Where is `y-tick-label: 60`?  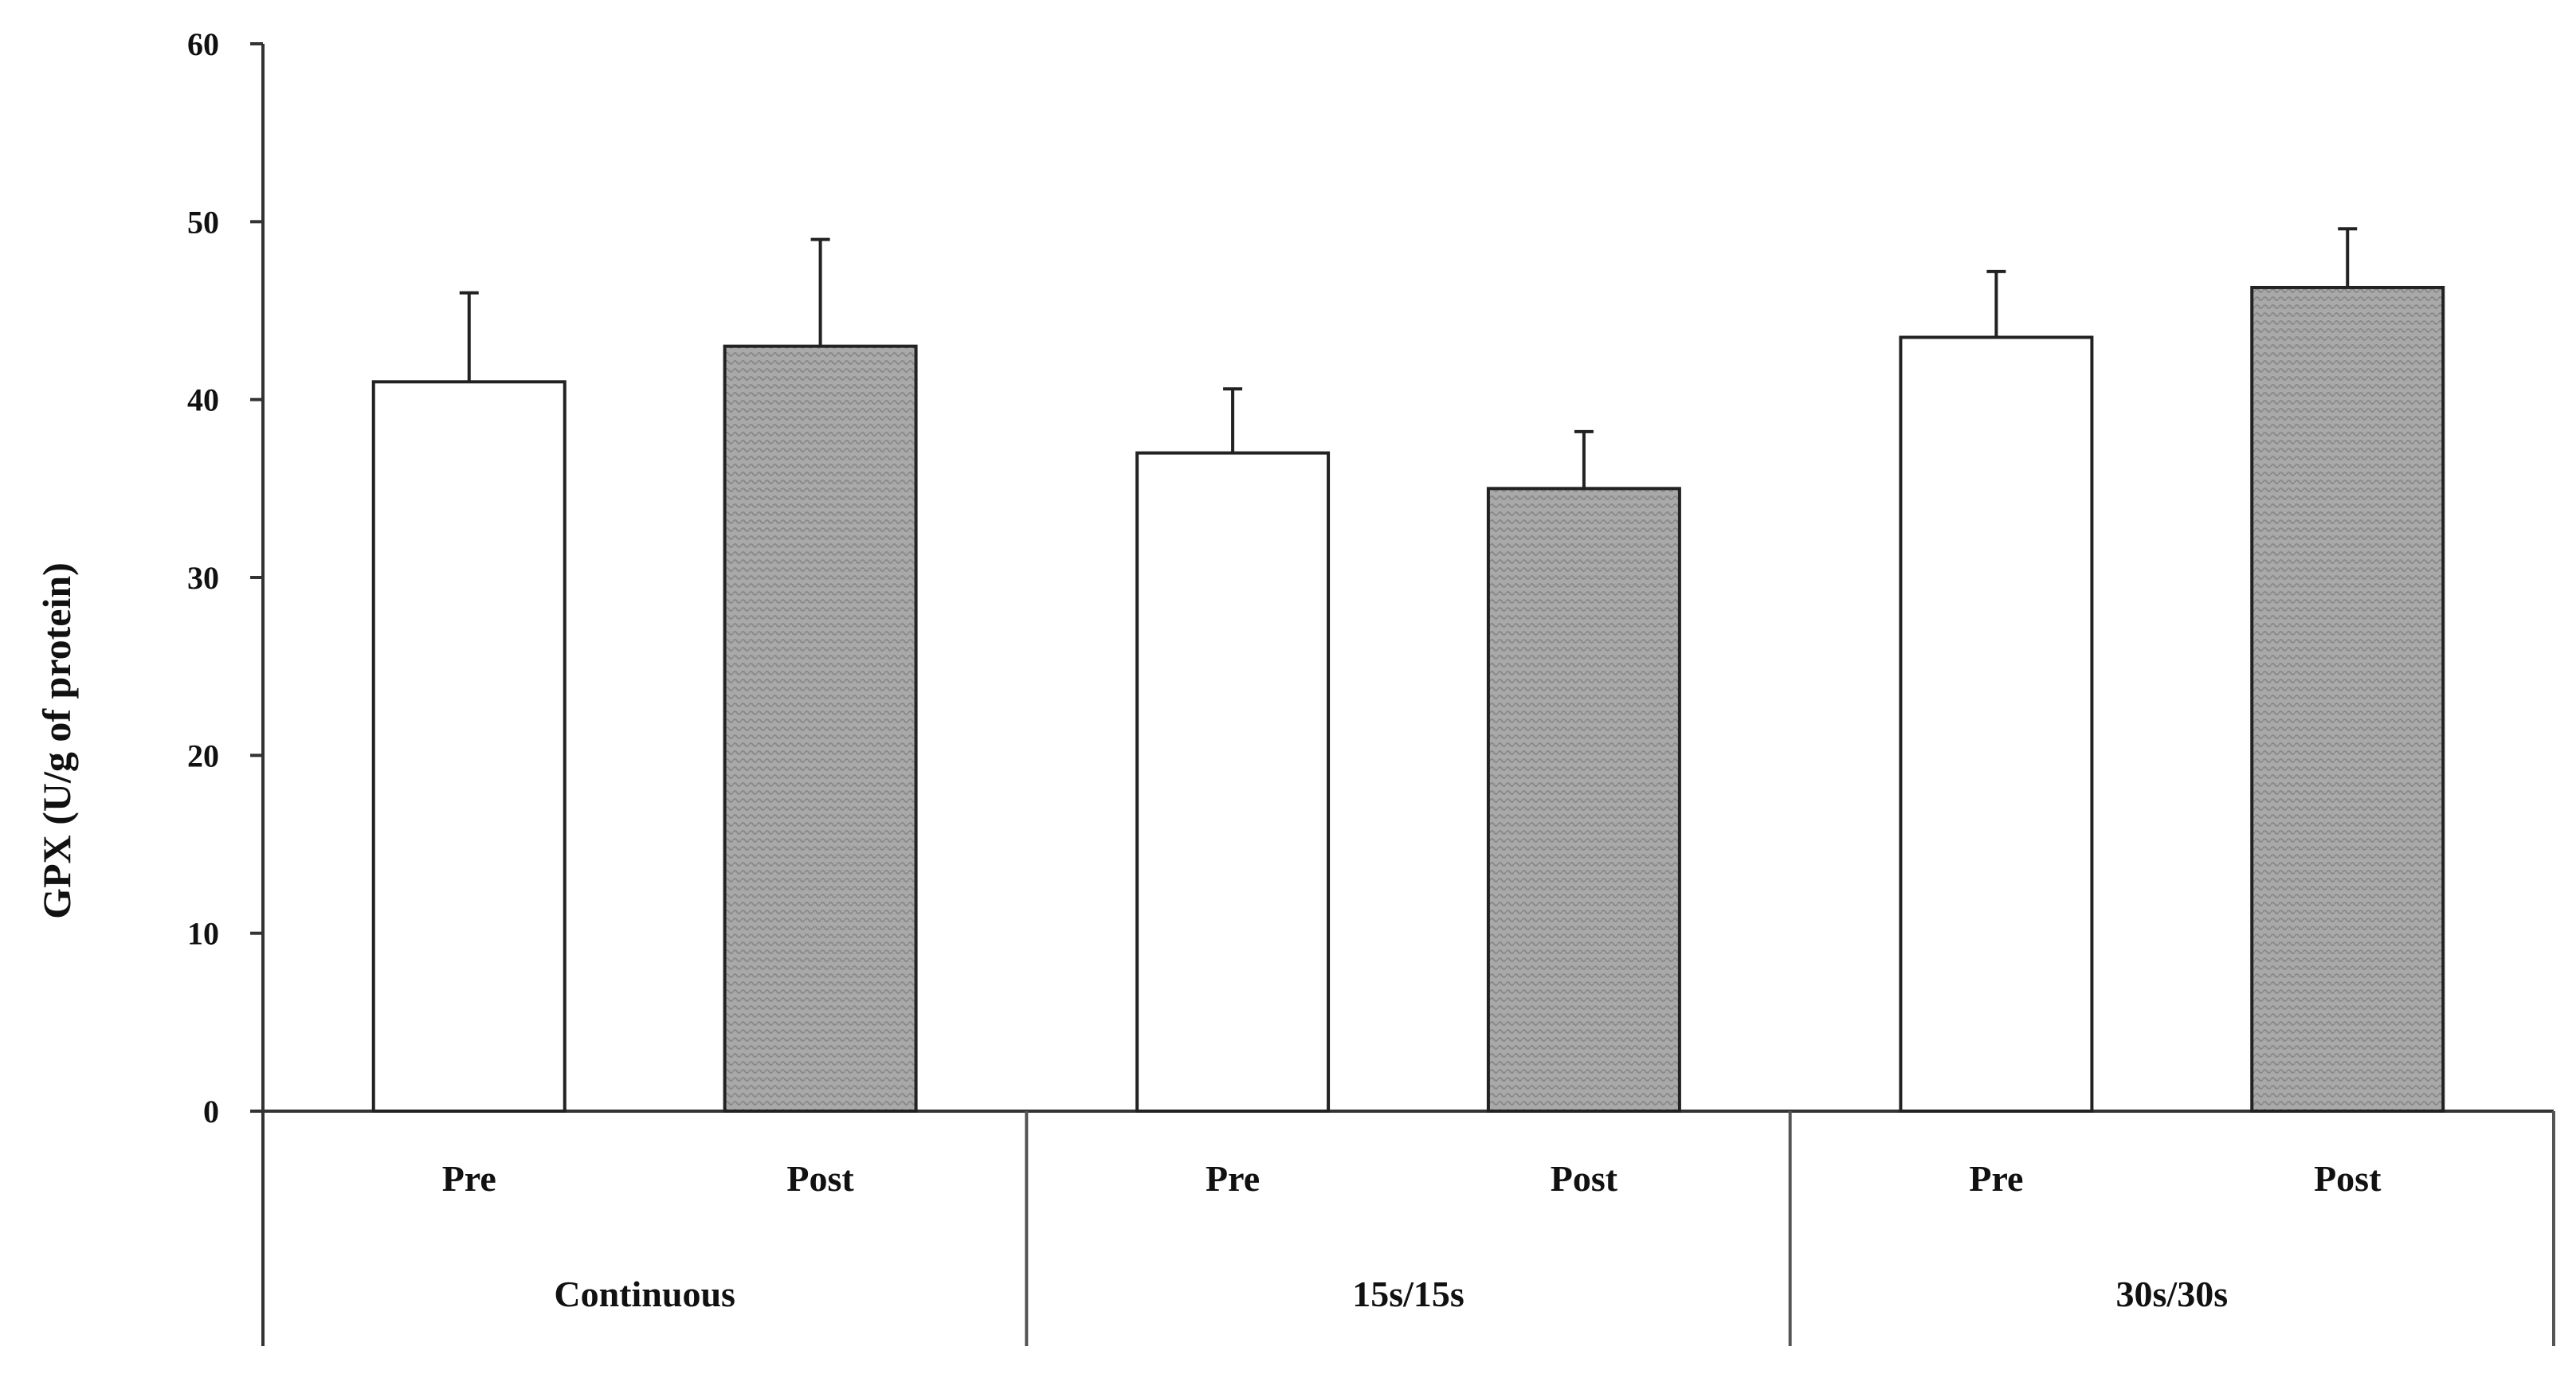 y-tick-label: 60 is located at coordinates (203, 44).